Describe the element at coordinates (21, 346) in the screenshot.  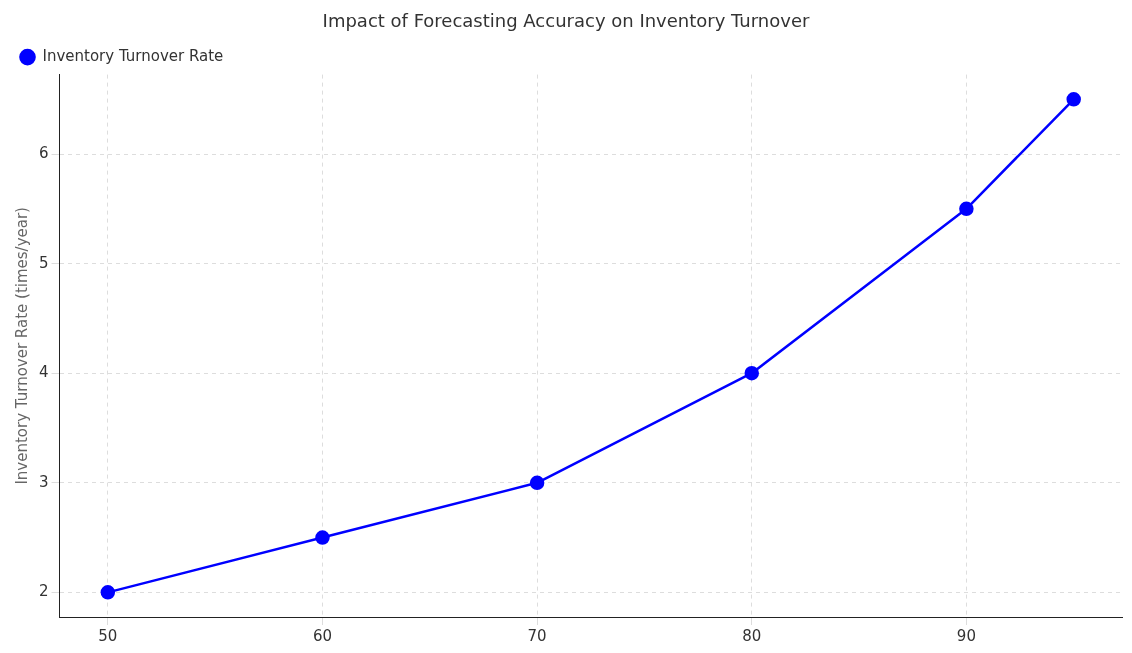
I see `y-axis-title: Inventory Turnover Rate (times/year)` at that location.